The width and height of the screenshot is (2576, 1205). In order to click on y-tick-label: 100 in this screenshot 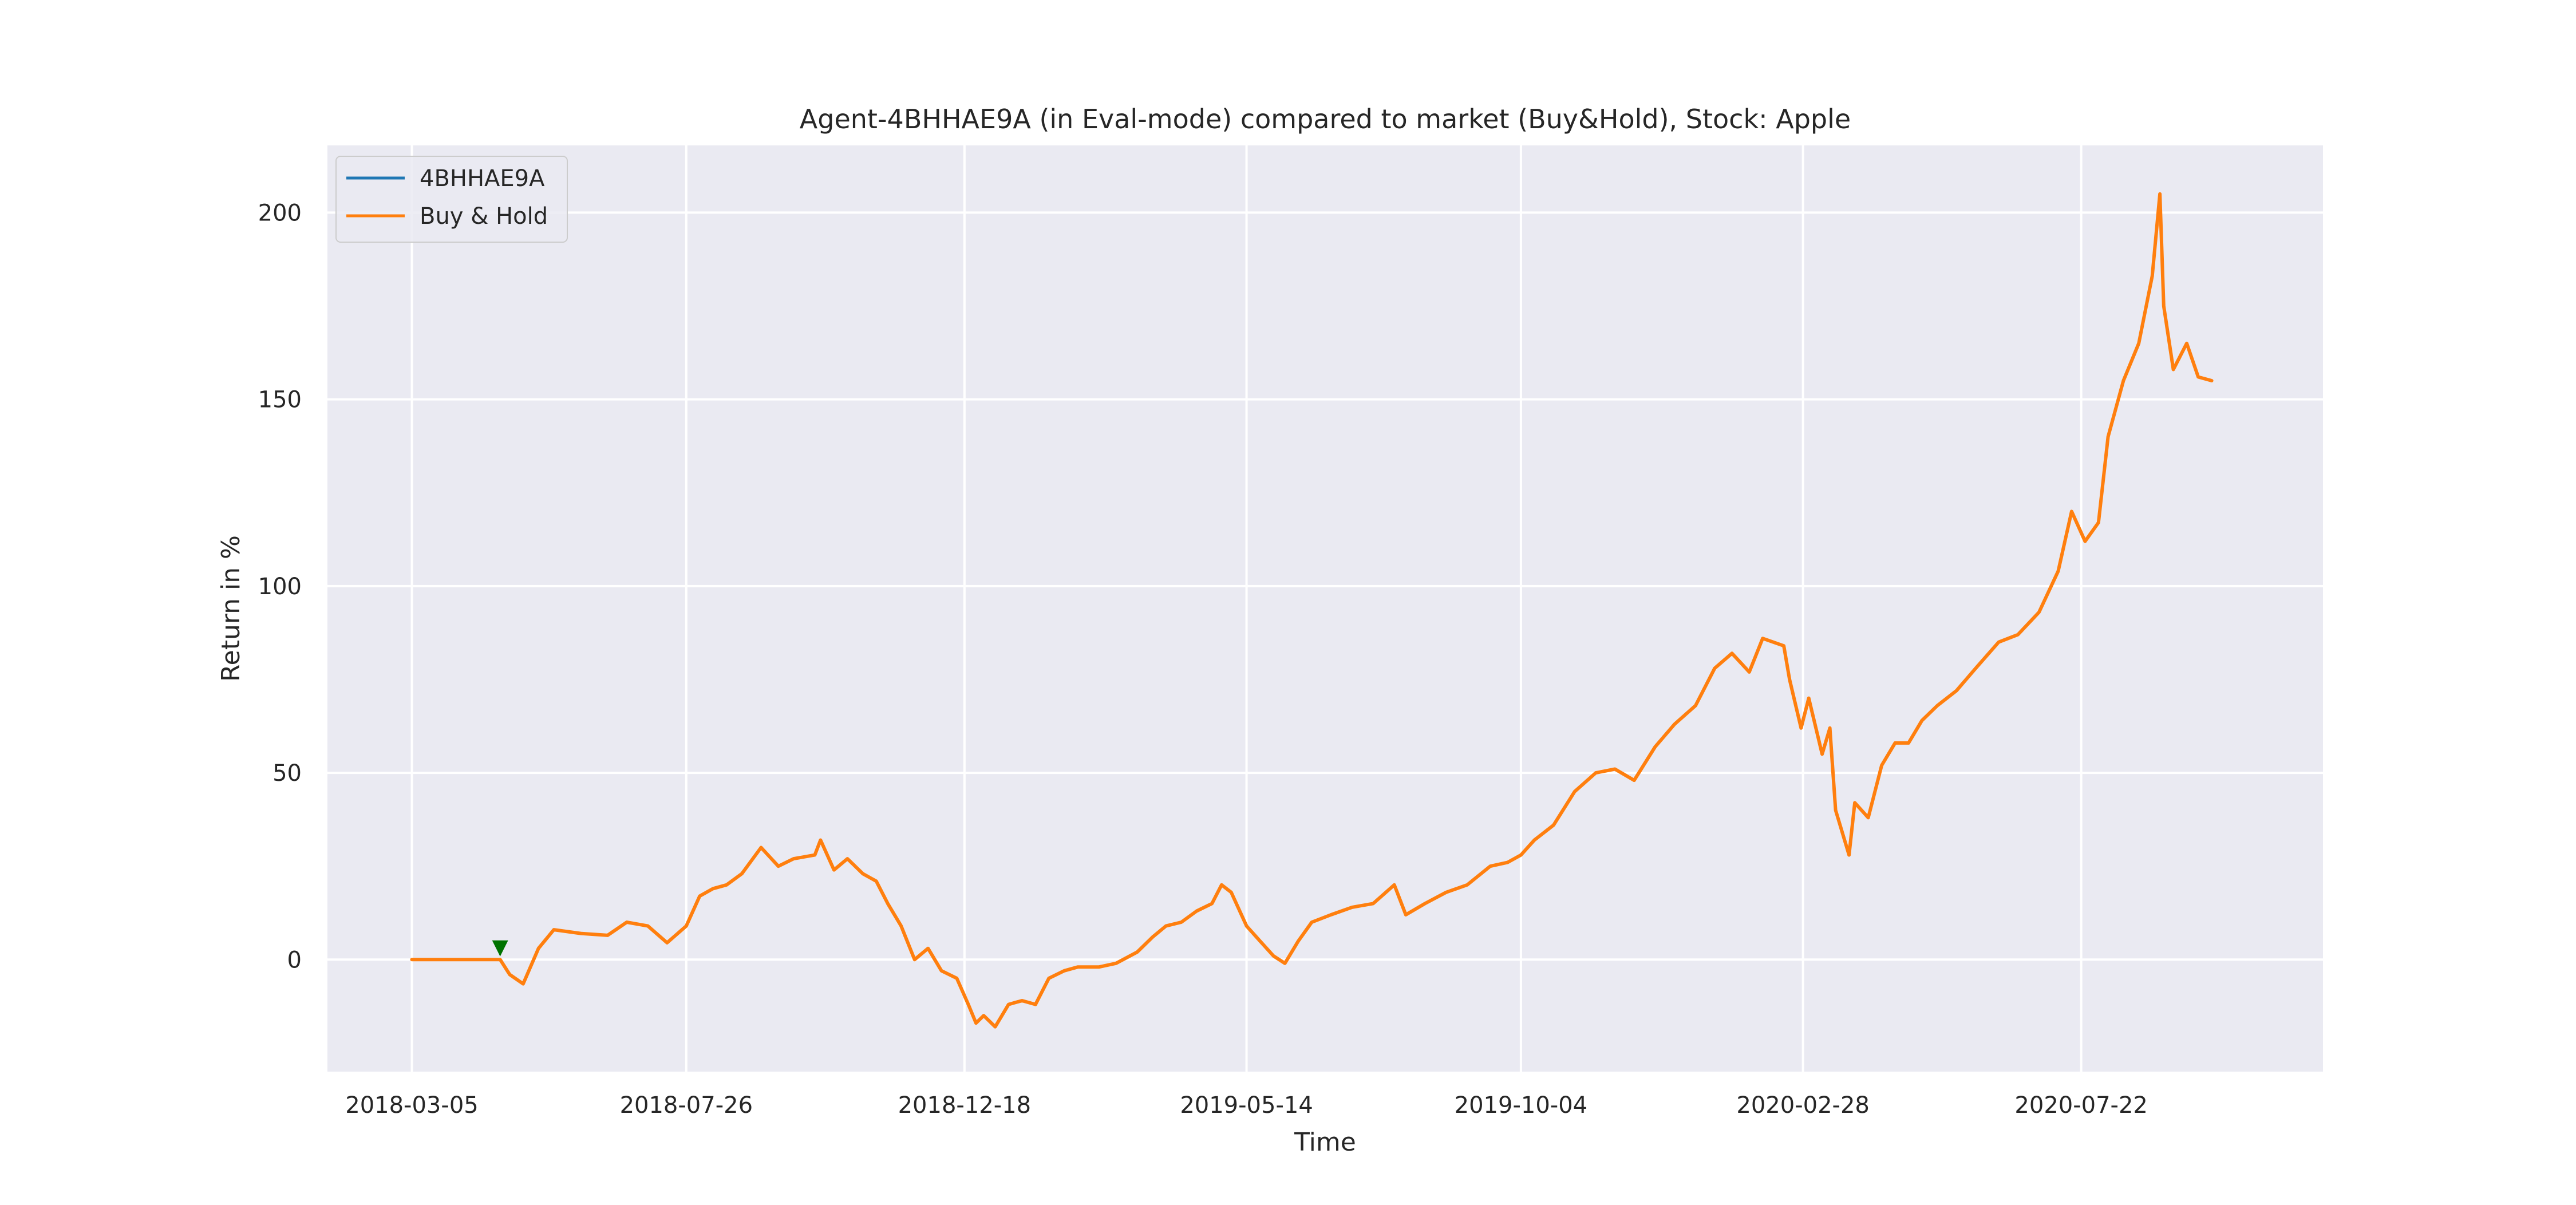, I will do `click(280, 587)`.